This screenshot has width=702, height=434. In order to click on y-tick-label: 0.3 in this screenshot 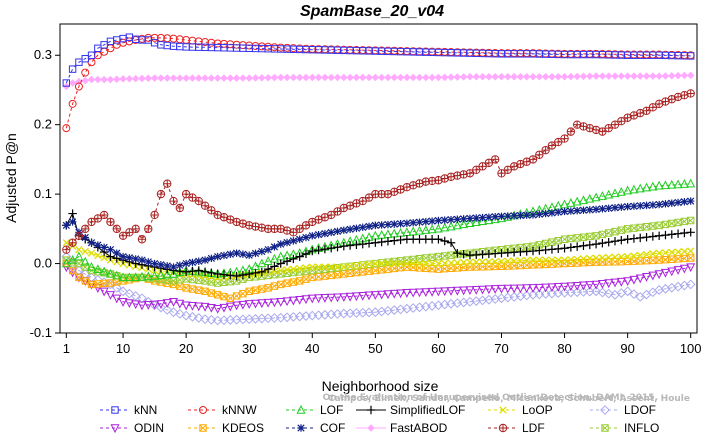, I will do `click(43, 54)`.